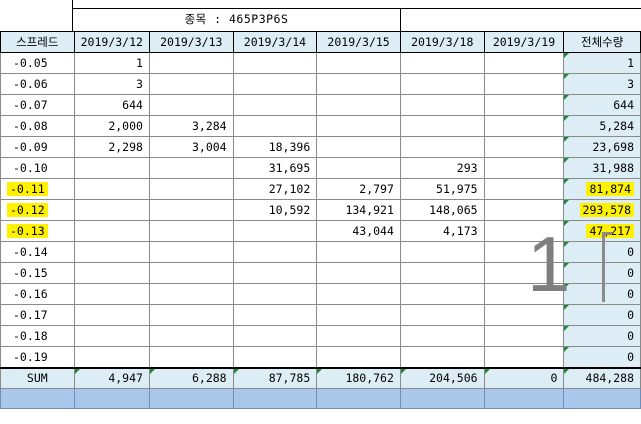 The width and height of the screenshot is (641, 424). I want to click on header-spread: 스프레드, so click(37, 42).